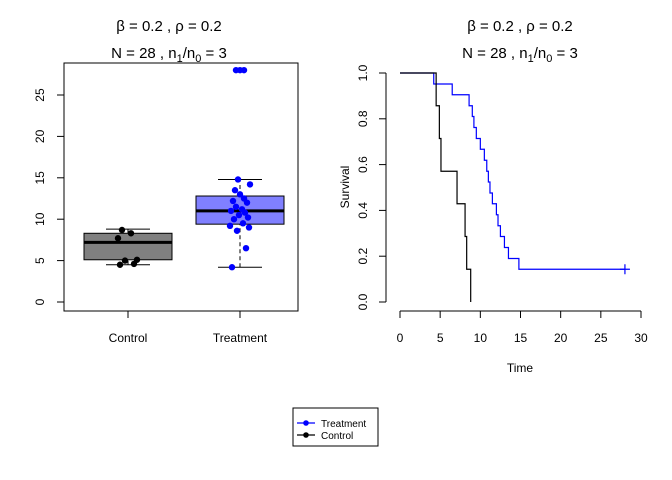  Describe the element at coordinates (549, 59) in the screenshot. I see `survival-title-sub0: 0` at that location.